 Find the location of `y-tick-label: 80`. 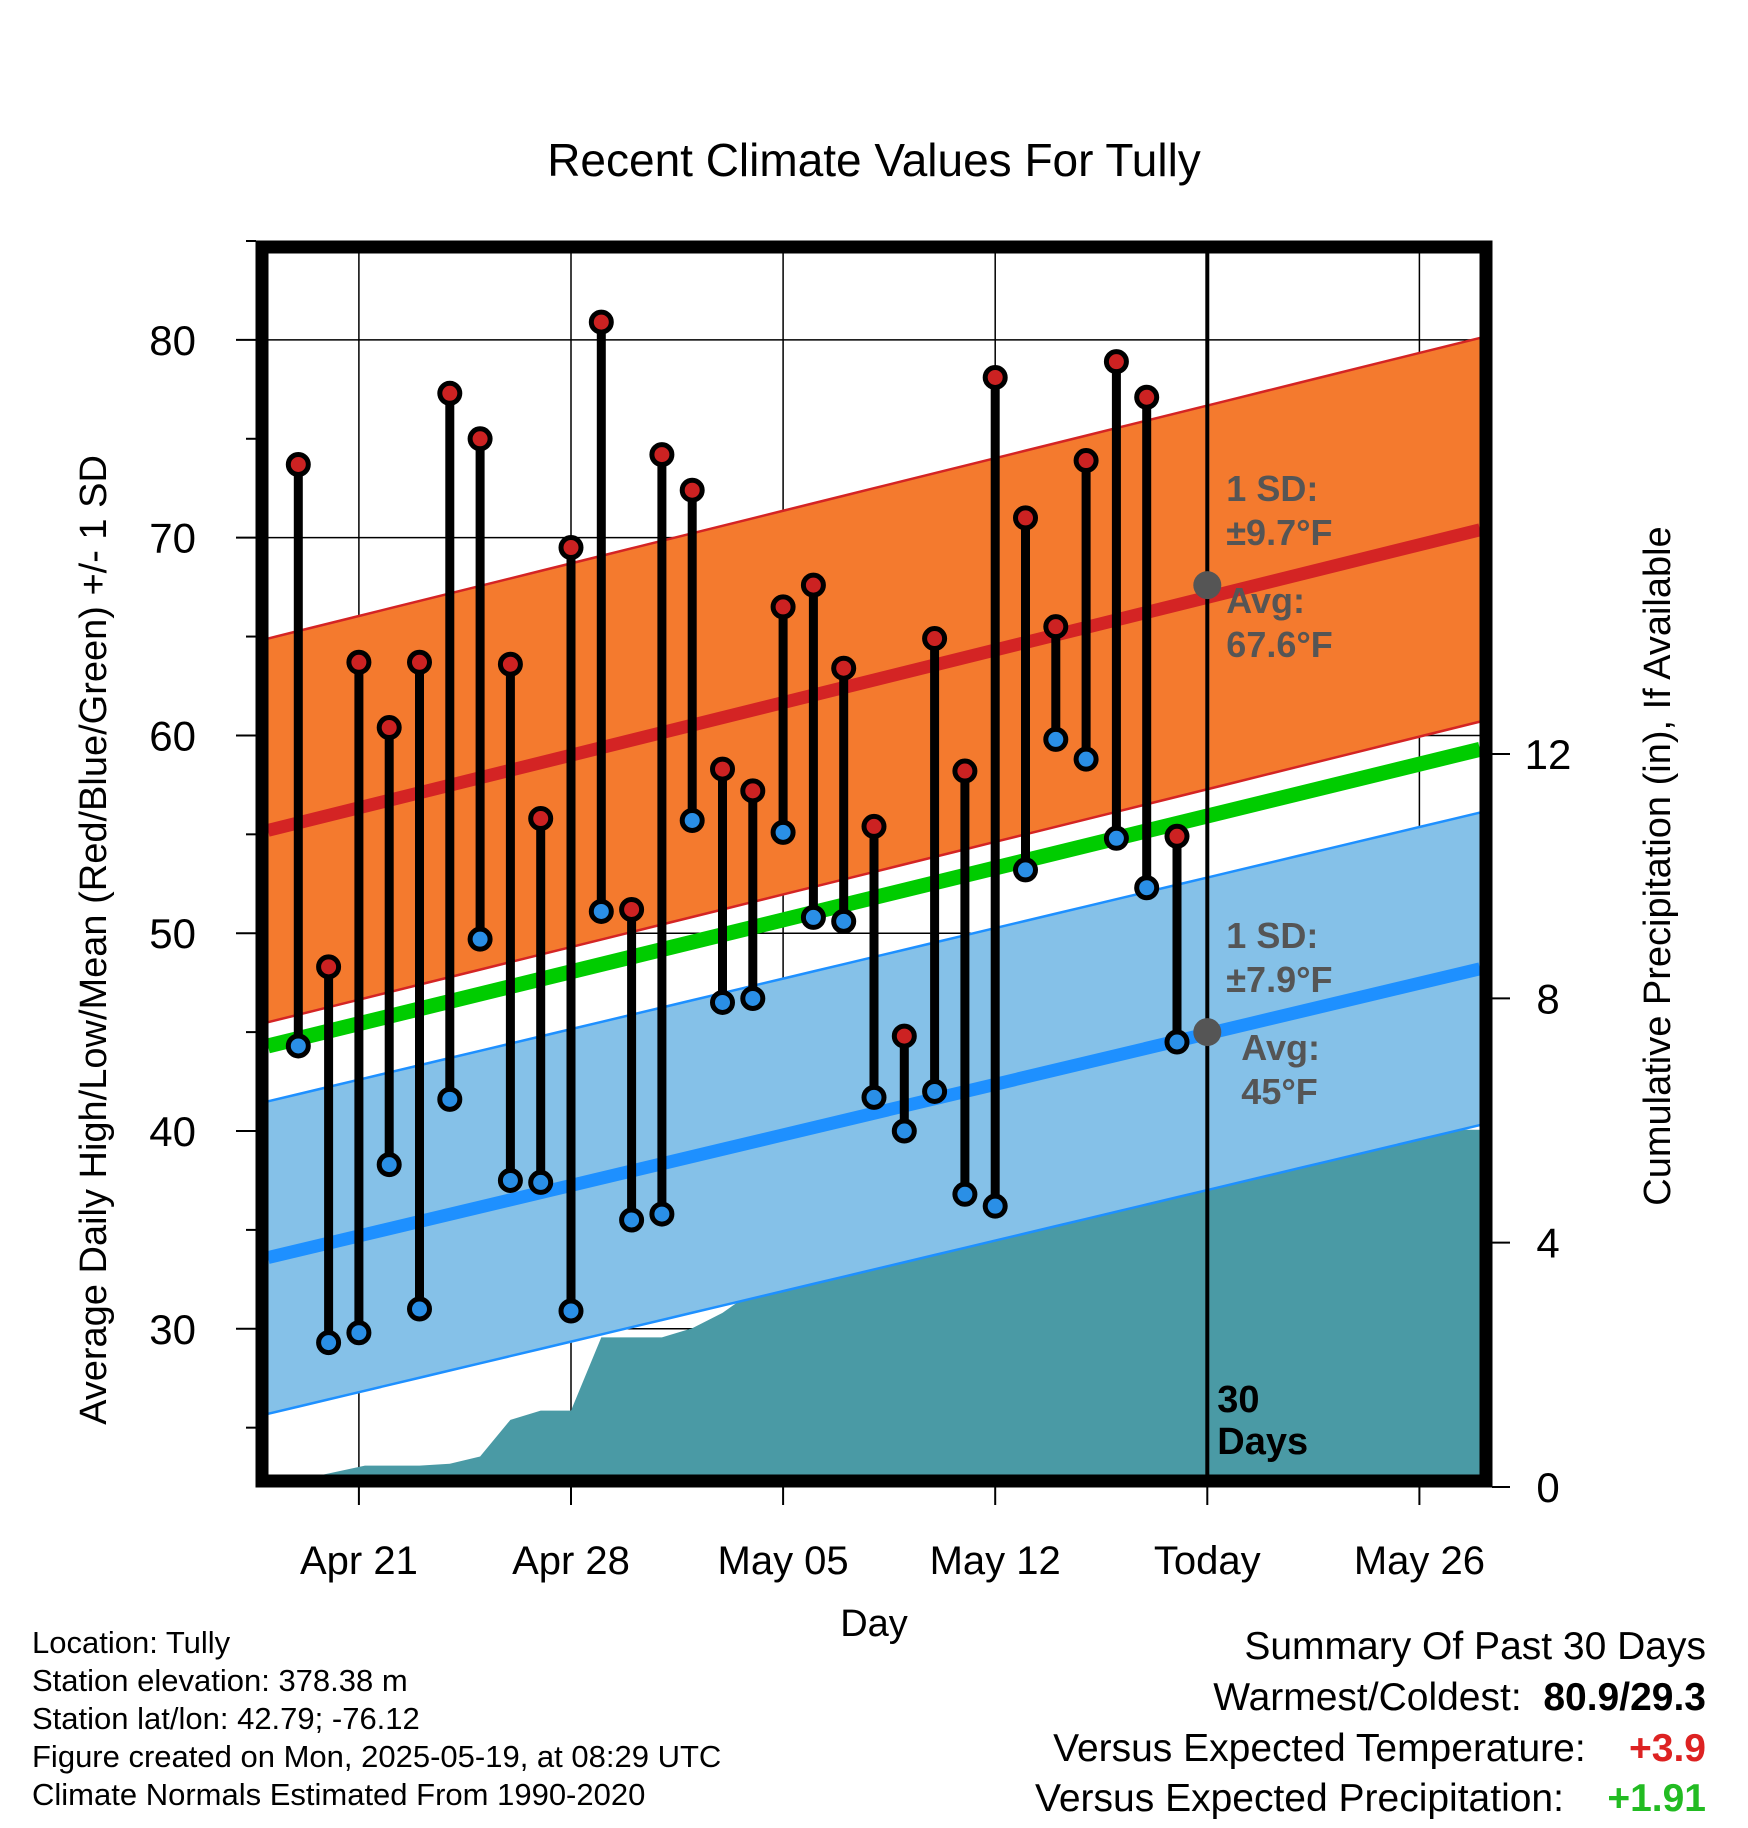

y-tick-label: 80 is located at coordinates (172, 340).